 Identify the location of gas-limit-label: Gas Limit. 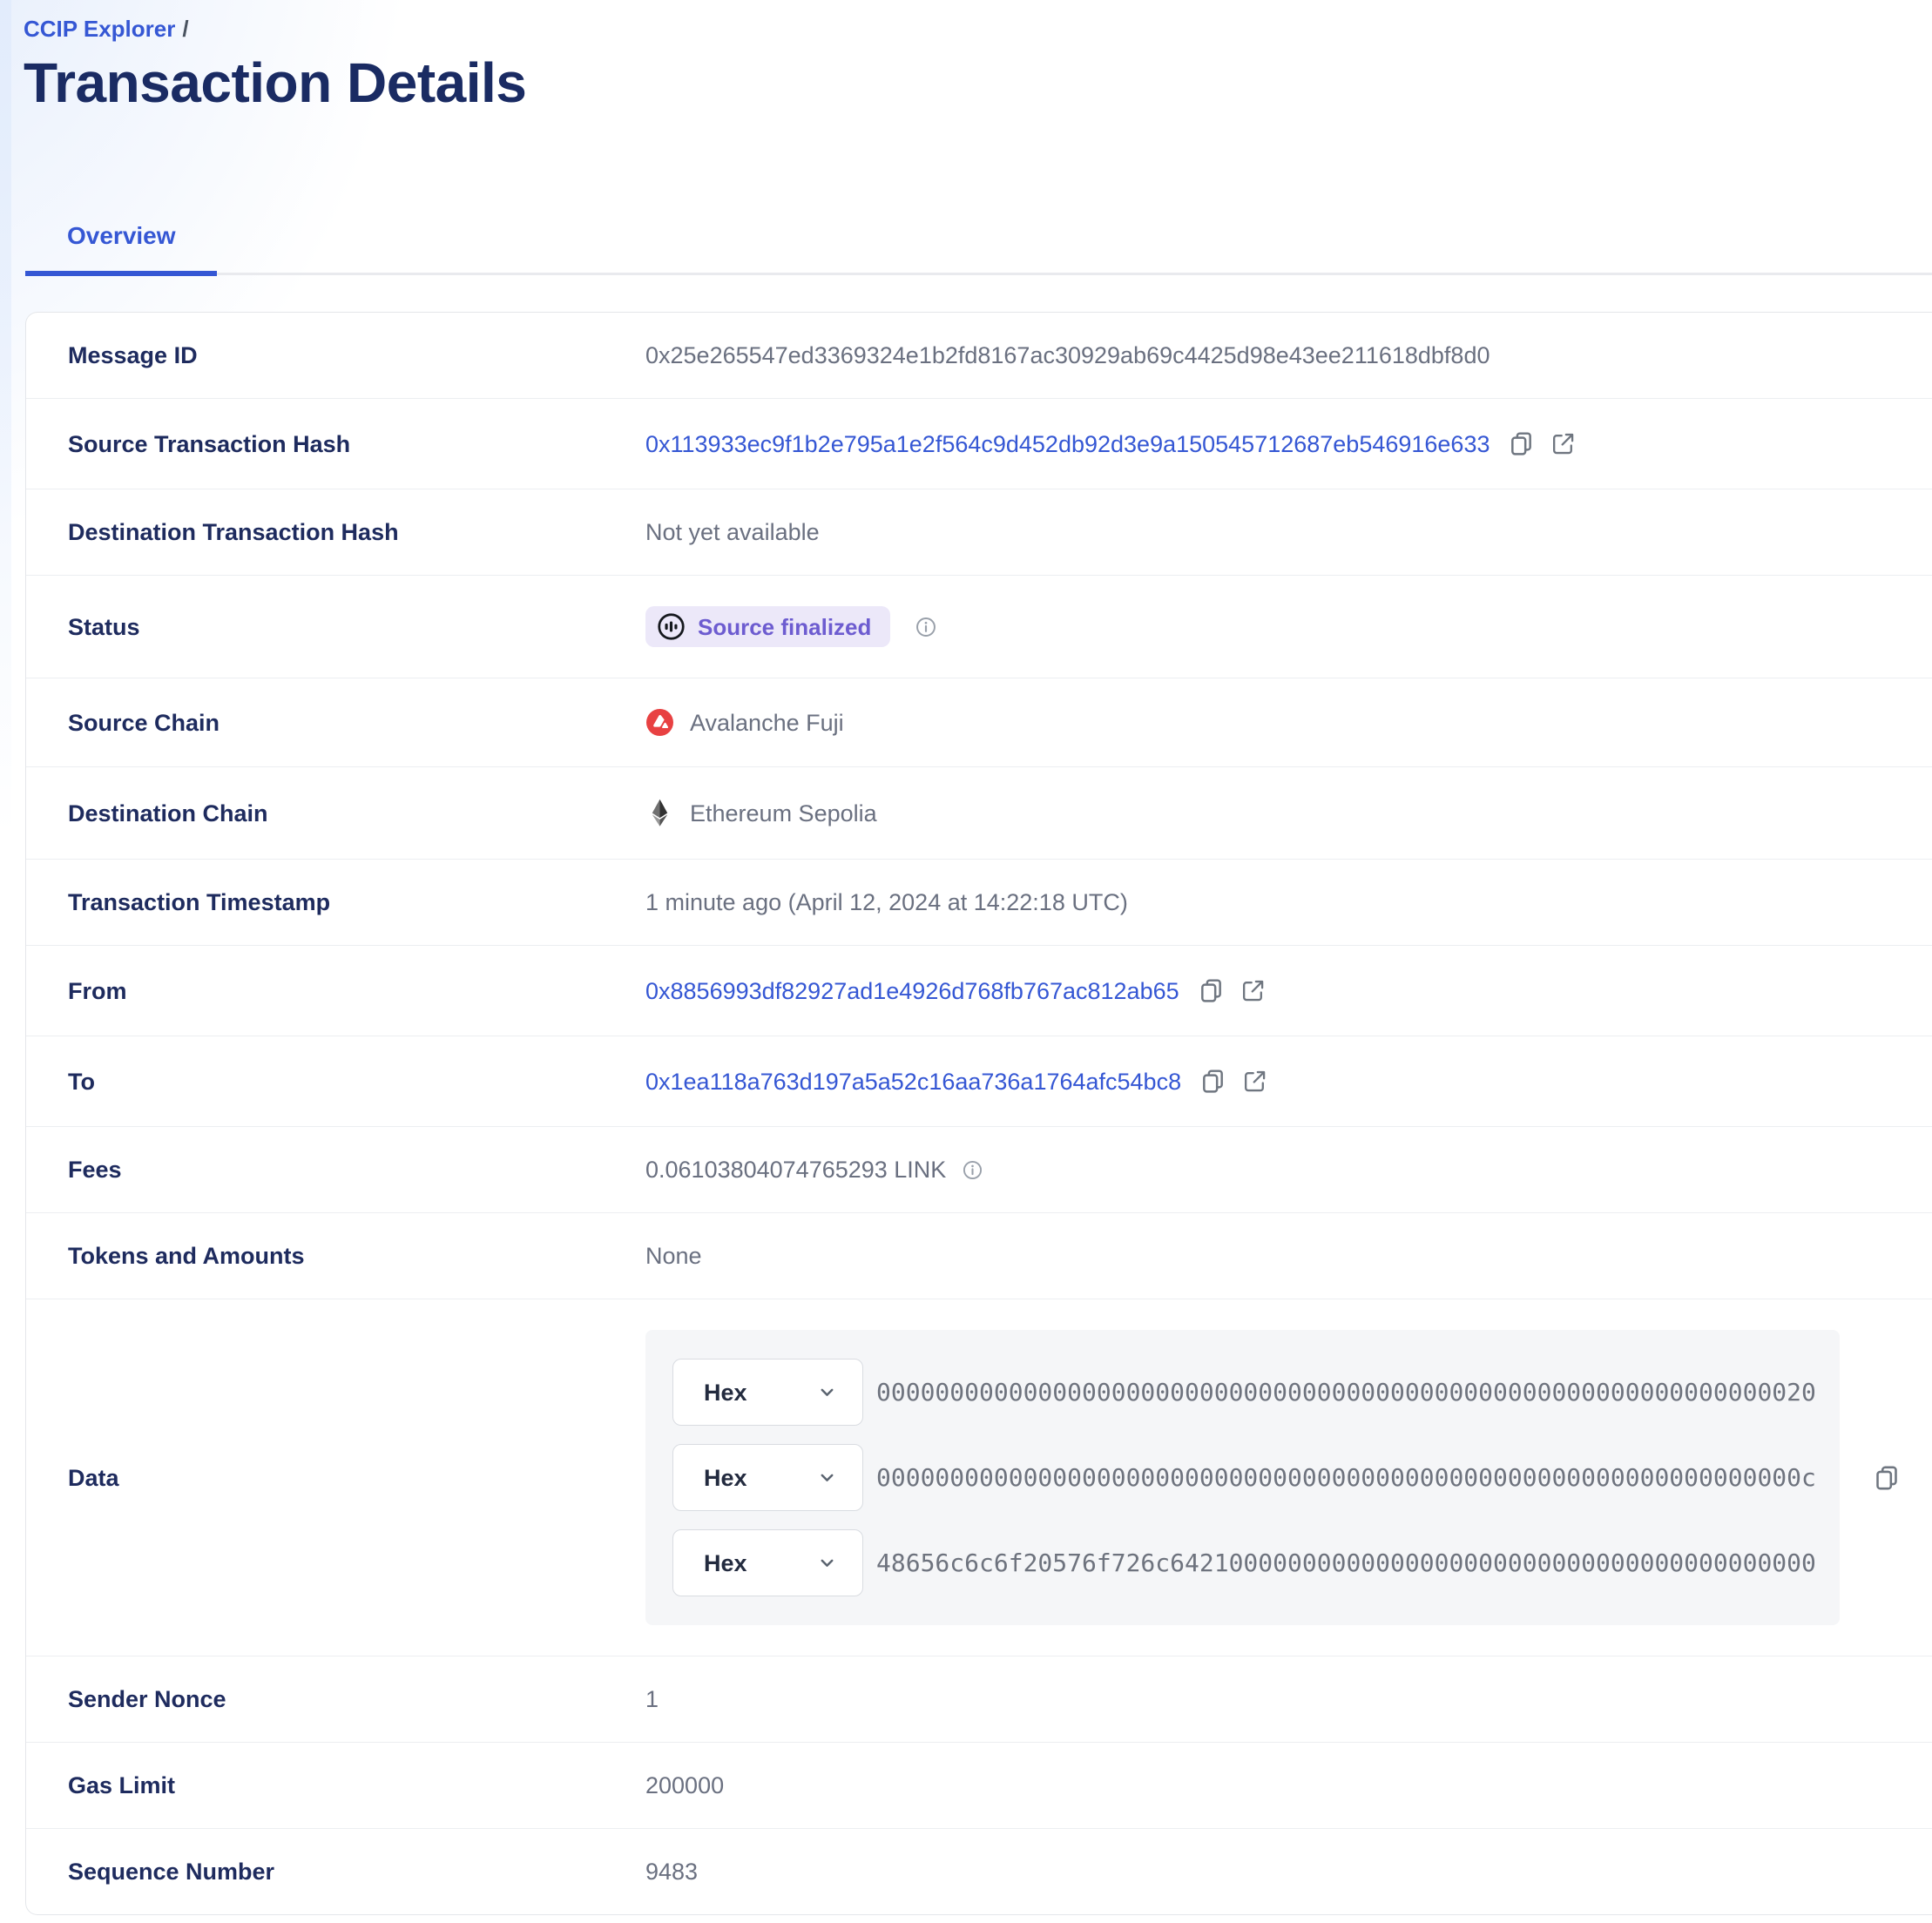
(122, 1785).